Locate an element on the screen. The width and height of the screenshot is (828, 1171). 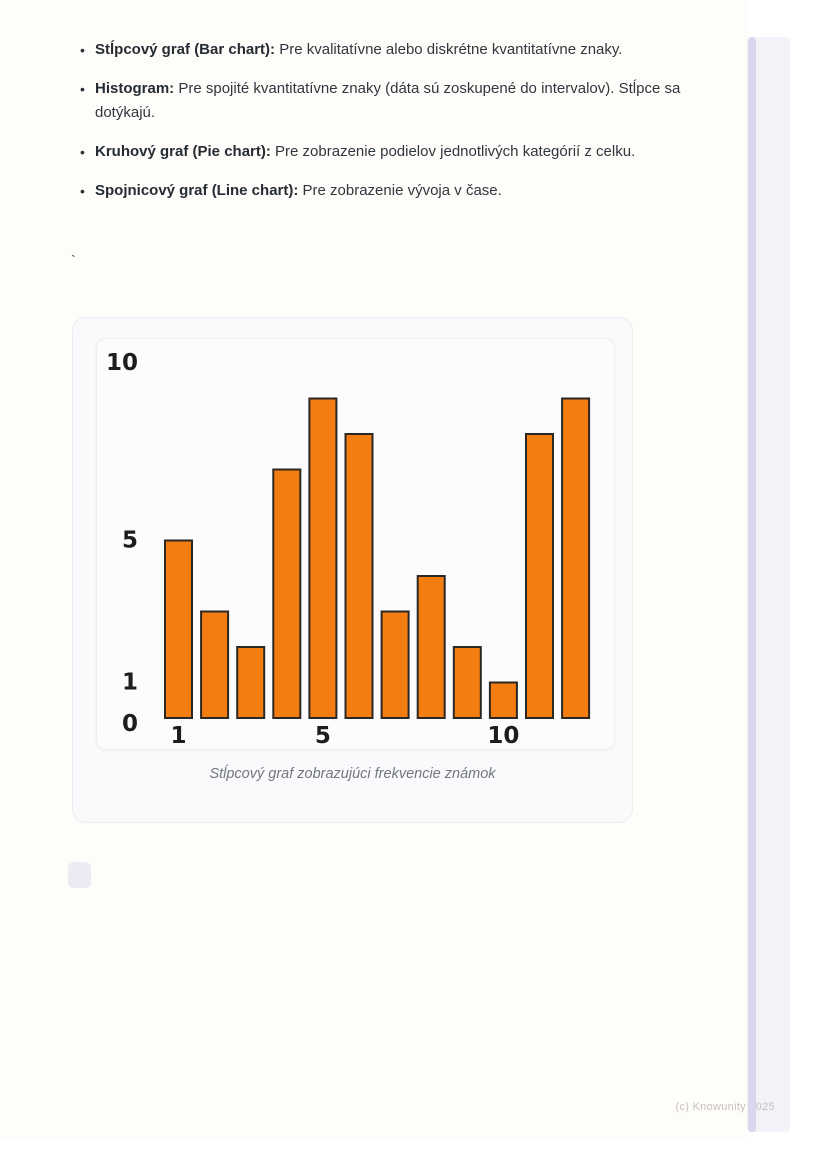
list-item-term: Histogram: is located at coordinates (135, 88).